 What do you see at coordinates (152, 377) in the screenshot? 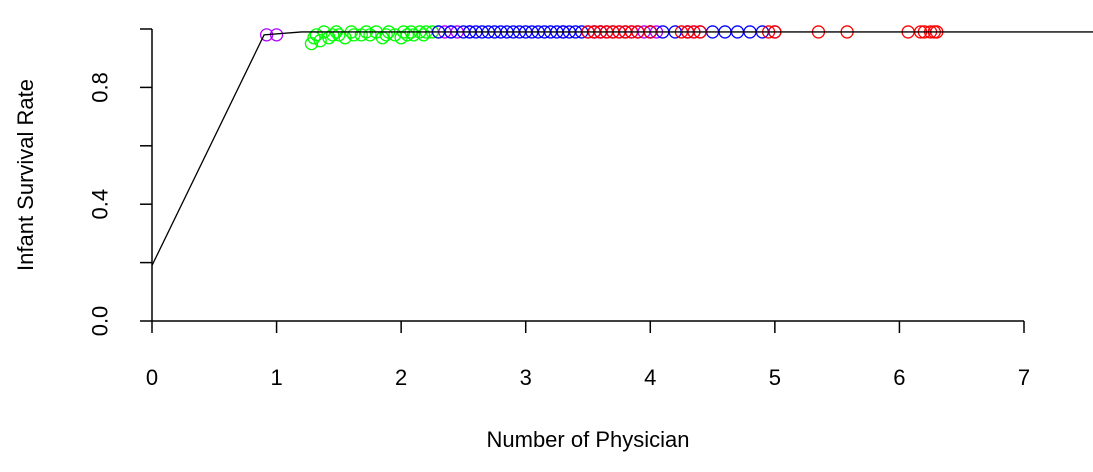
I see `x-tick-label: 0` at bounding box center [152, 377].